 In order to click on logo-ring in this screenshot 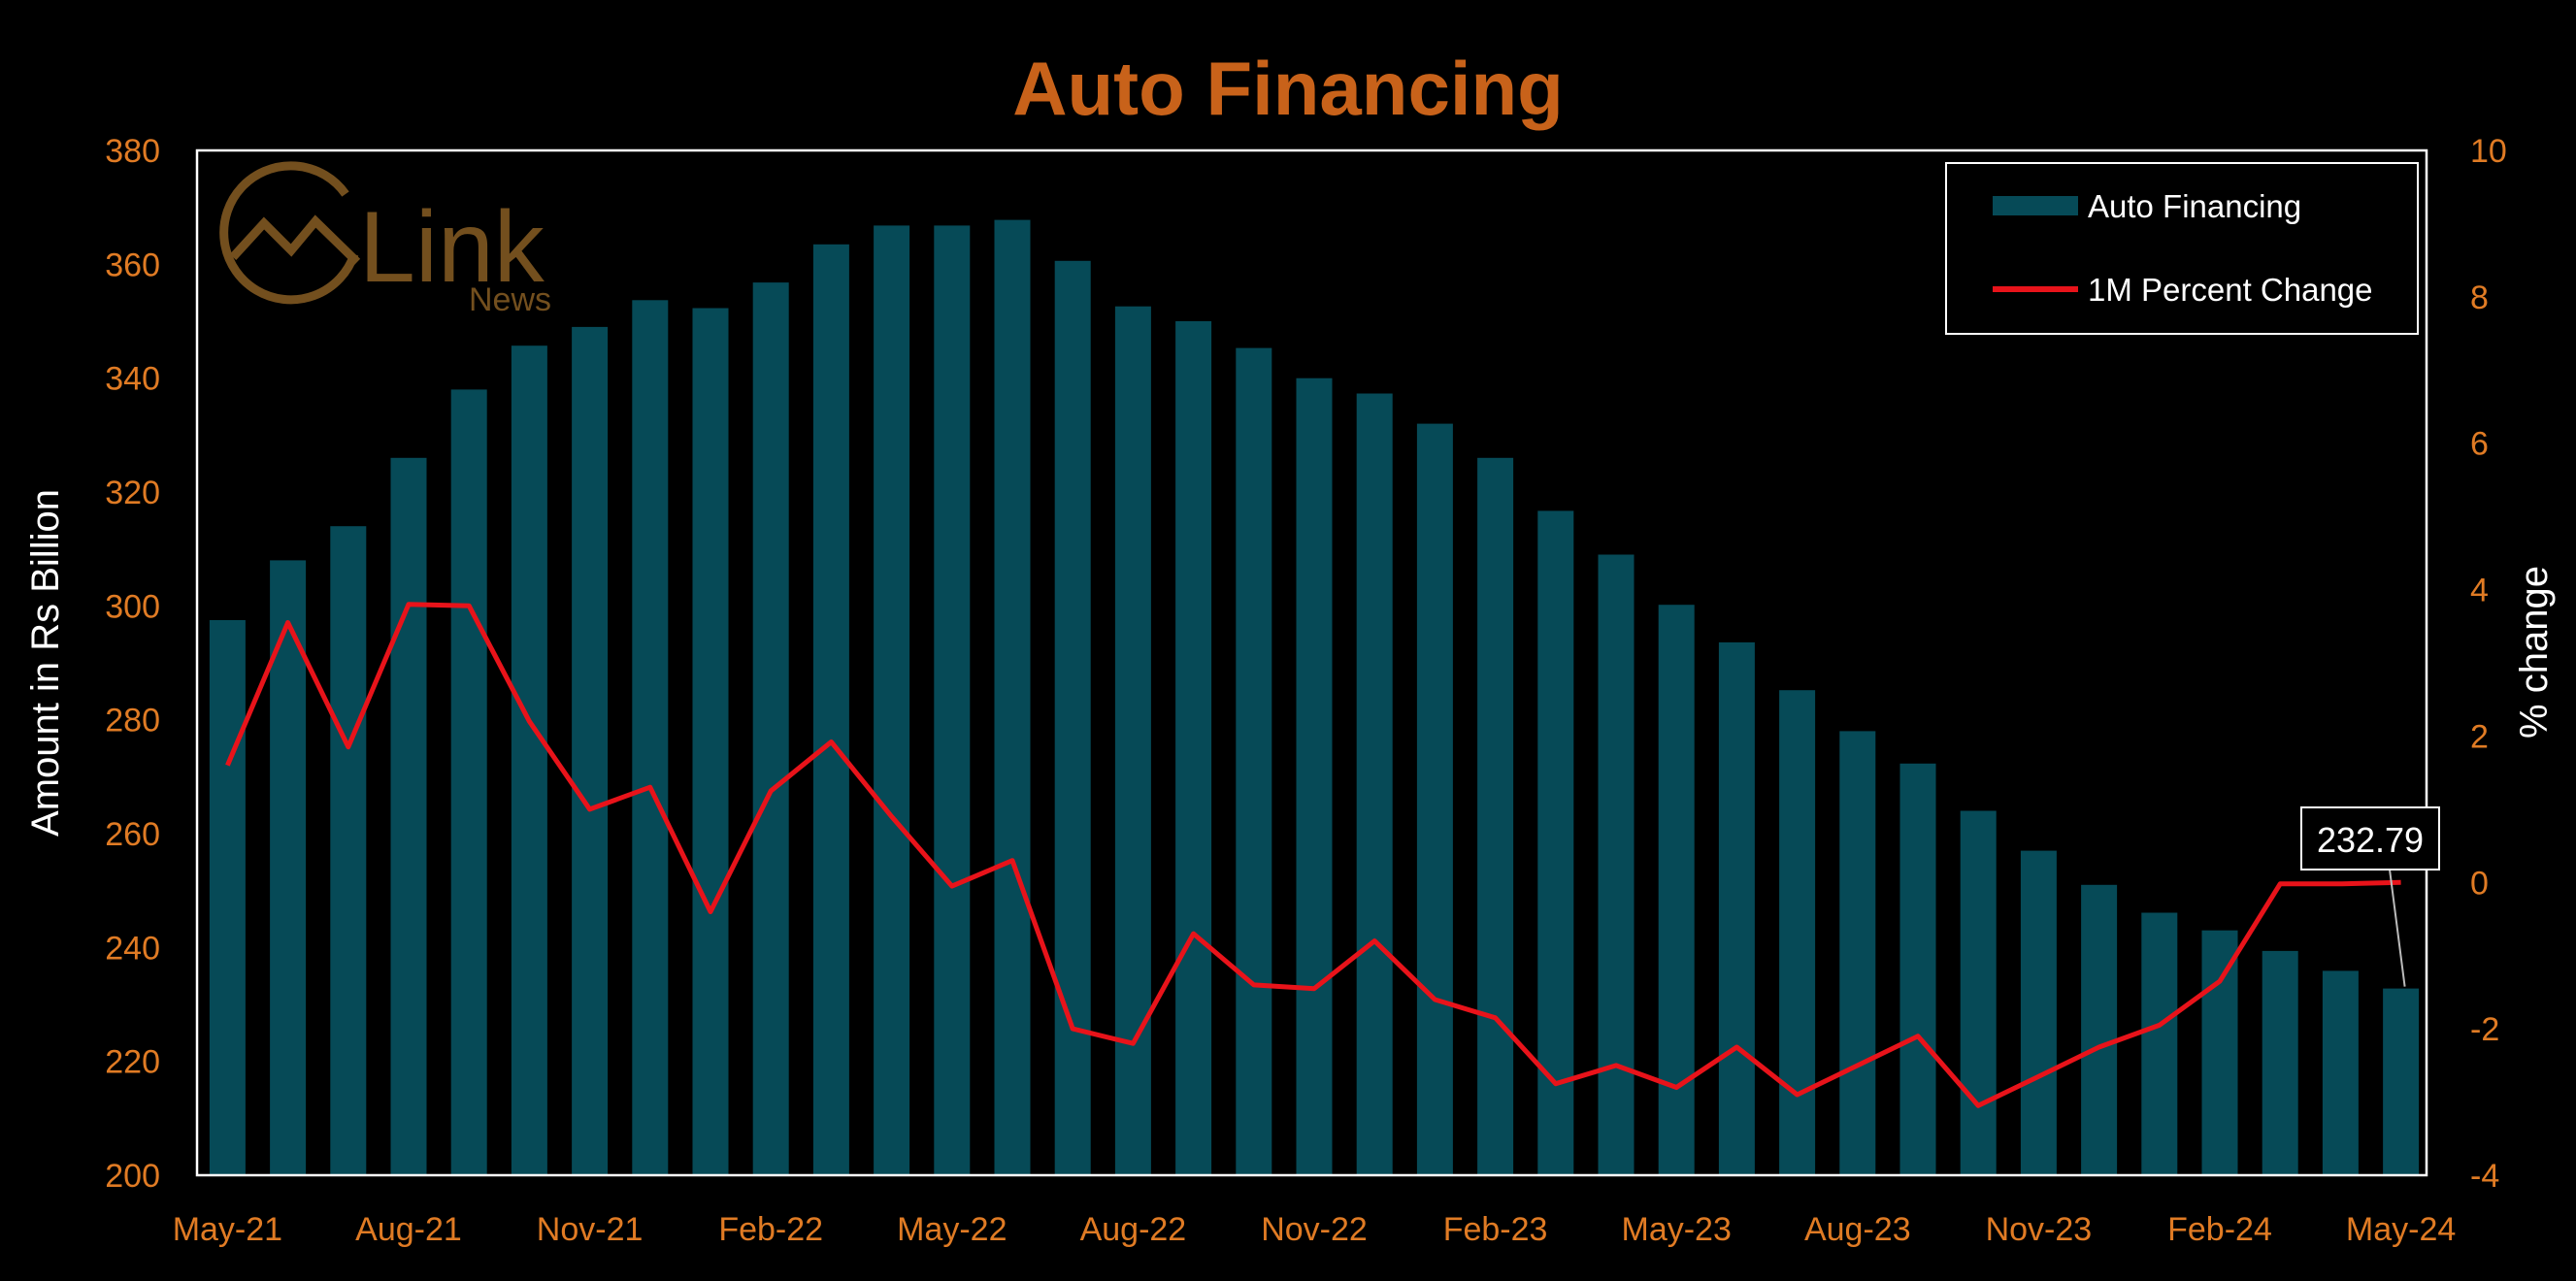, I will do `click(289, 233)`.